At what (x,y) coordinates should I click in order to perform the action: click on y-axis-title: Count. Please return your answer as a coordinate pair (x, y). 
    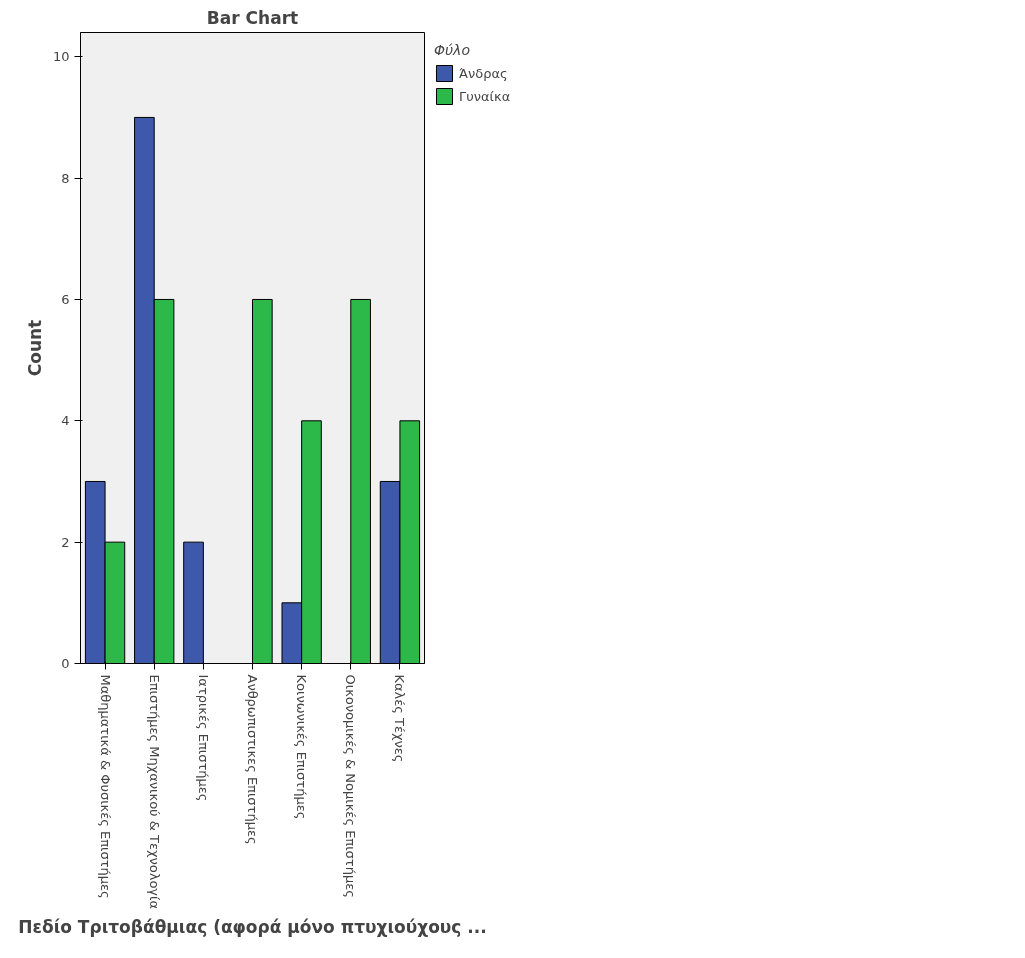
    Looking at the image, I should click on (34, 348).